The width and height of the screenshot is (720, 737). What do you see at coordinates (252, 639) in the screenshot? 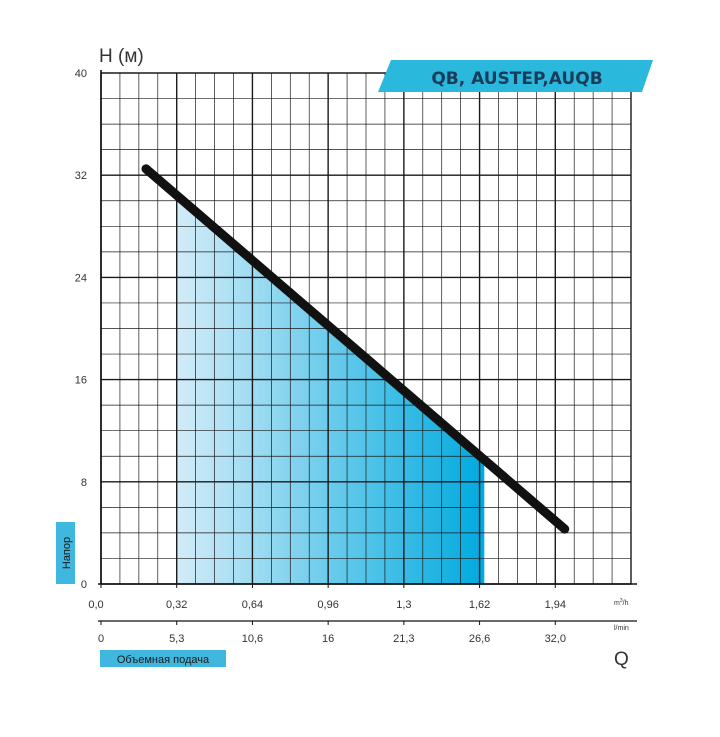
I see `x-tick-label-lmin: 10,6` at bounding box center [252, 639].